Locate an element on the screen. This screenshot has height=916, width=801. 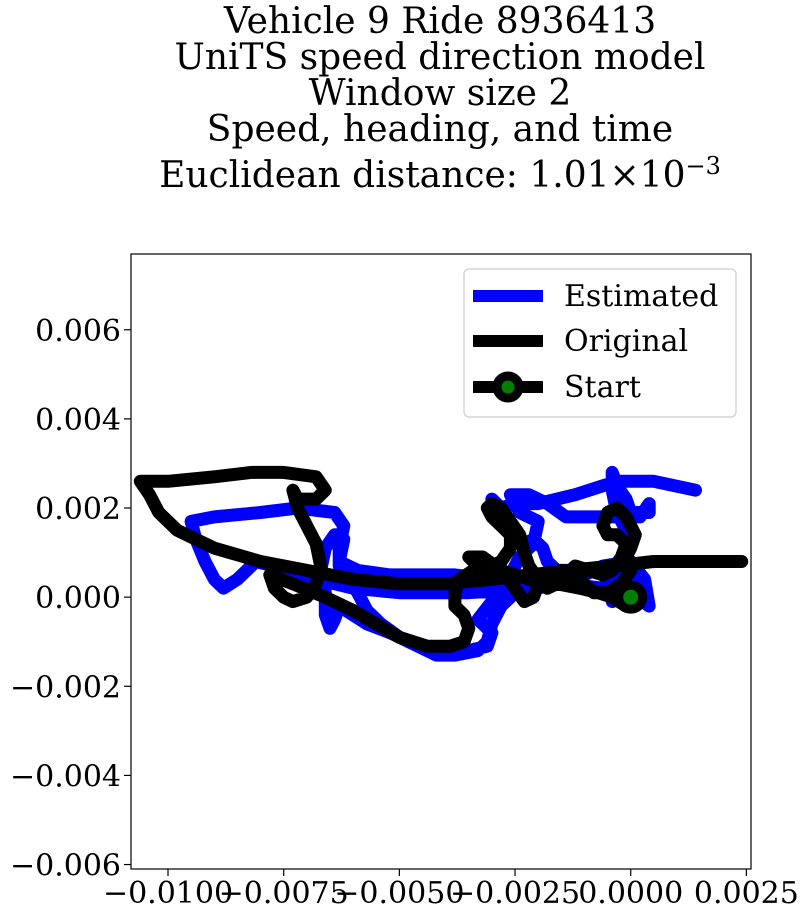
legend-frame is located at coordinates (600, 343).